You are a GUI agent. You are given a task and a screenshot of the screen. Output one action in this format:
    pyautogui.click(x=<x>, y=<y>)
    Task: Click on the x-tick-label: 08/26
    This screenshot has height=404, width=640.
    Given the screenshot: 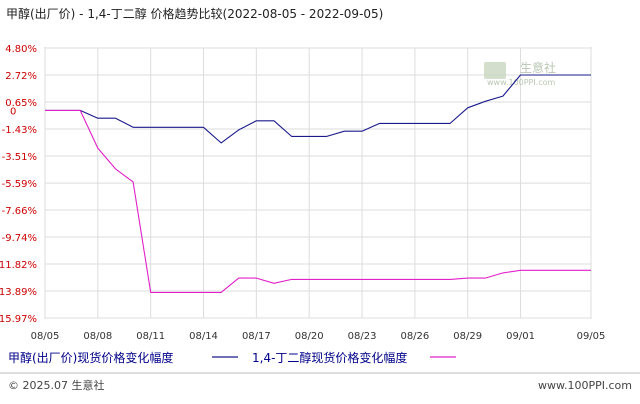 What is the action you would take?
    pyautogui.click(x=414, y=336)
    